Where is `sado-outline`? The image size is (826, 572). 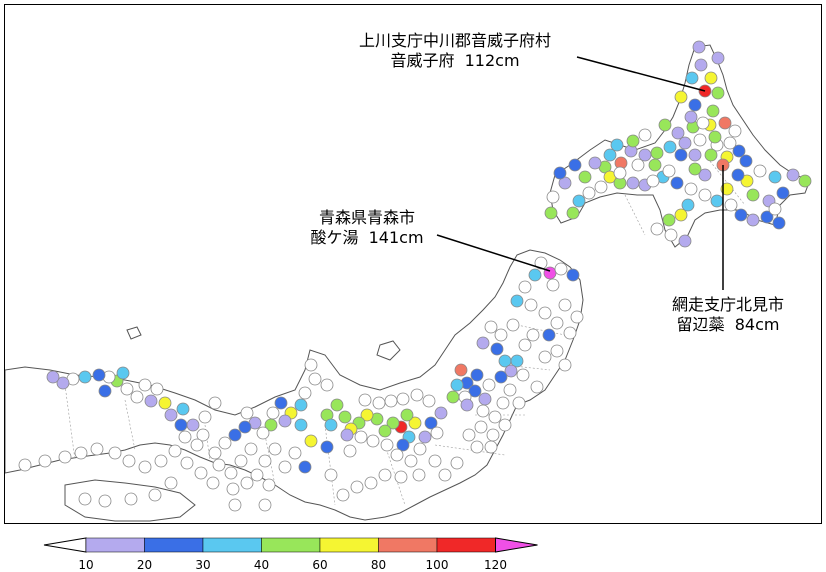 sado-outline is located at coordinates (388, 350).